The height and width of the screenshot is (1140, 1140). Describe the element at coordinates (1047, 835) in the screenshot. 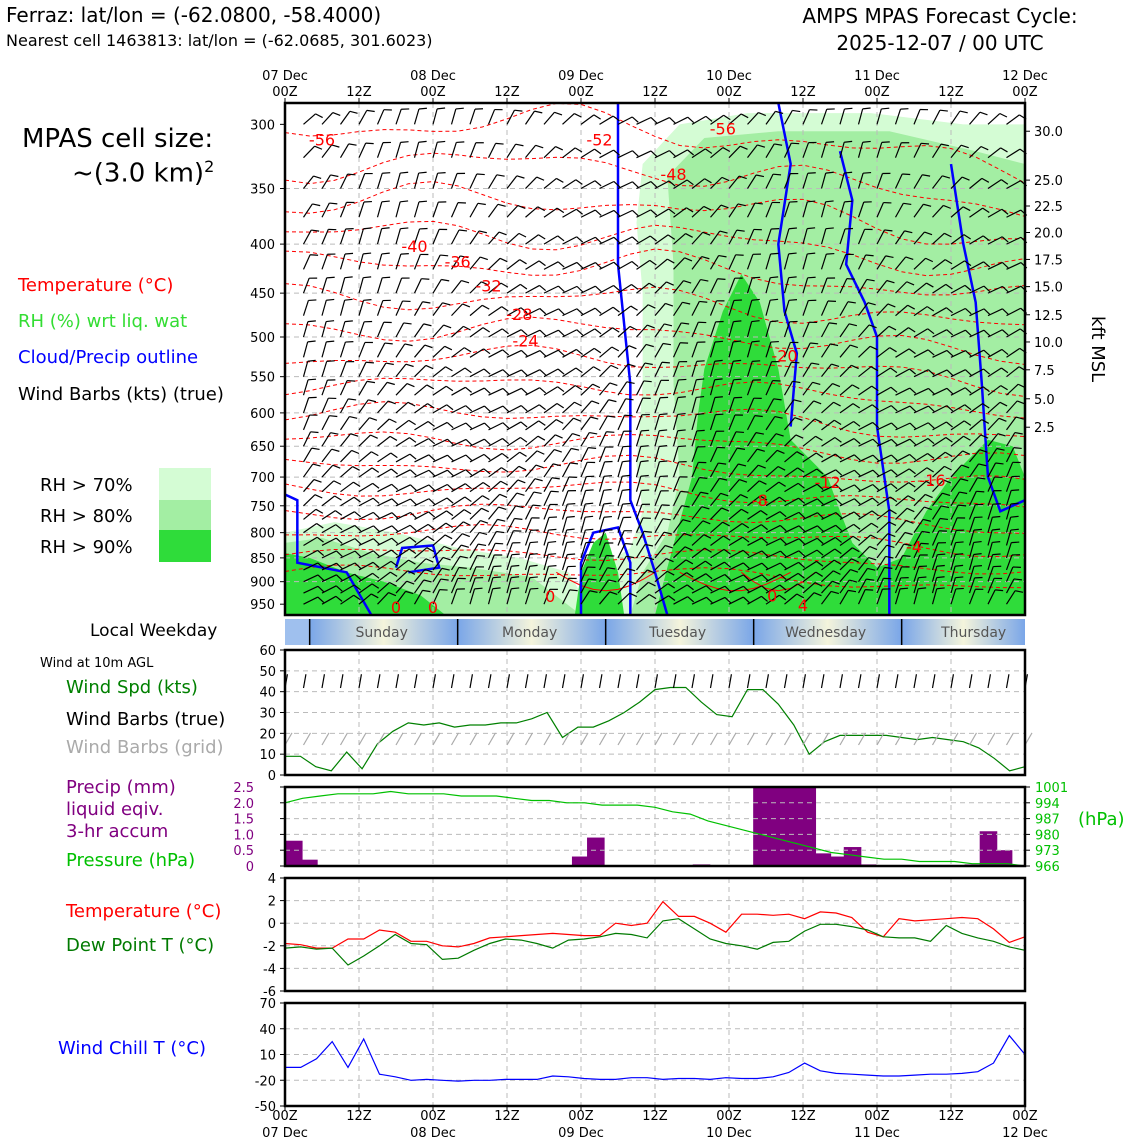

I see `pressure-tick-label: 980` at that location.